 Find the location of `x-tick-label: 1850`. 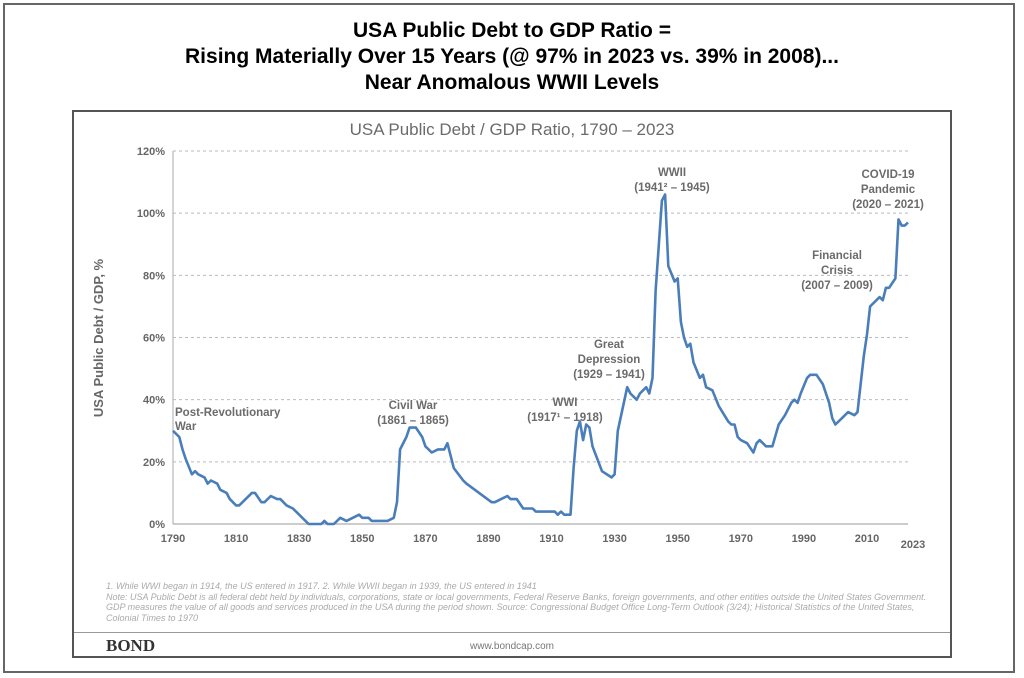

x-tick-label: 1850 is located at coordinates (362, 539).